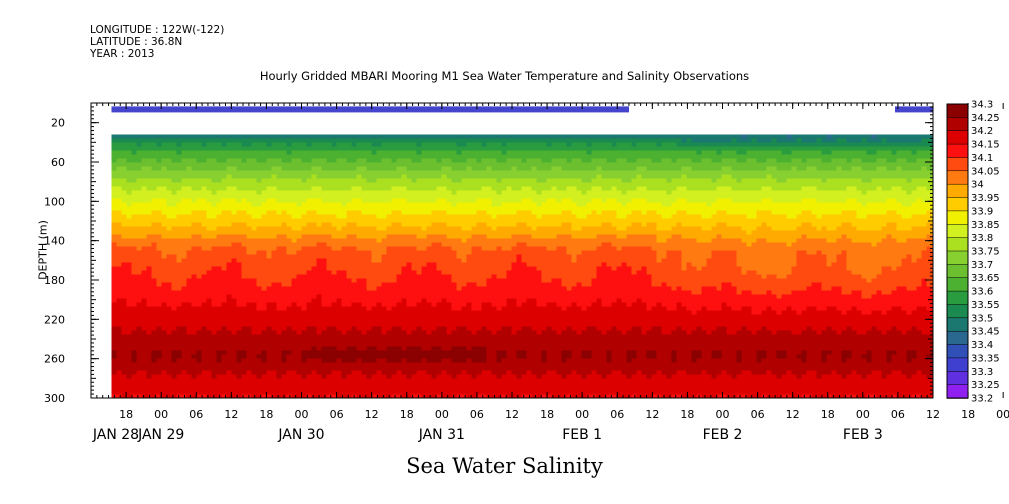  I want to click on y-tick-label: 180, so click(54, 280).